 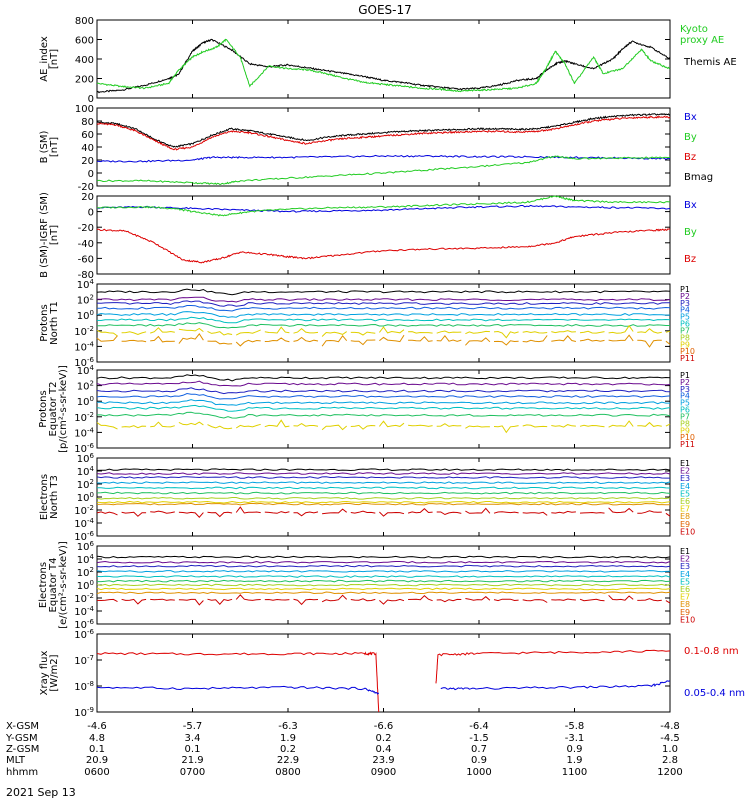 I want to click on x-axis-value: 0.2, so click(x=384, y=738).